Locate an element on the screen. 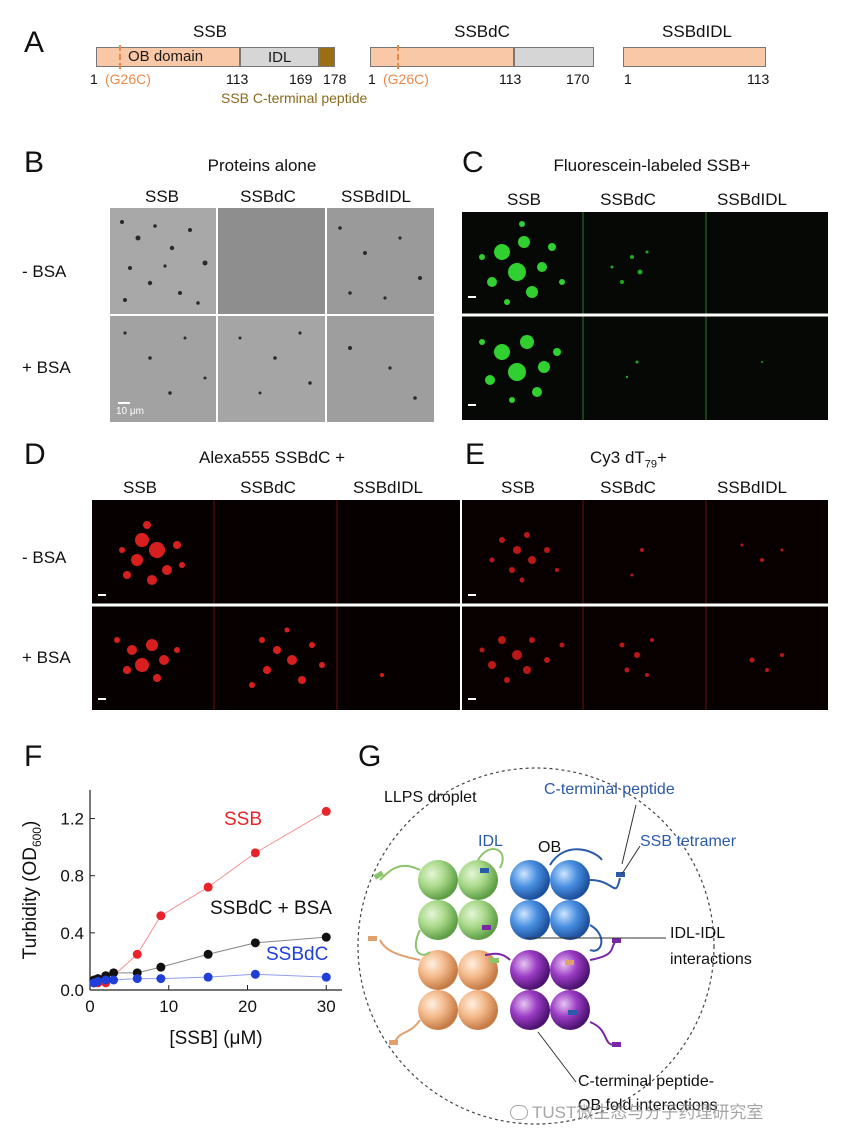  tick-170: 170 is located at coordinates (578, 79).